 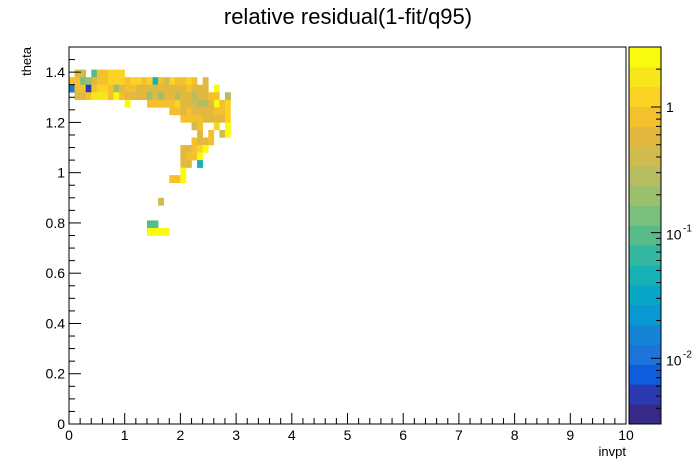 I want to click on y-axis-label: theta, so click(x=26, y=61).